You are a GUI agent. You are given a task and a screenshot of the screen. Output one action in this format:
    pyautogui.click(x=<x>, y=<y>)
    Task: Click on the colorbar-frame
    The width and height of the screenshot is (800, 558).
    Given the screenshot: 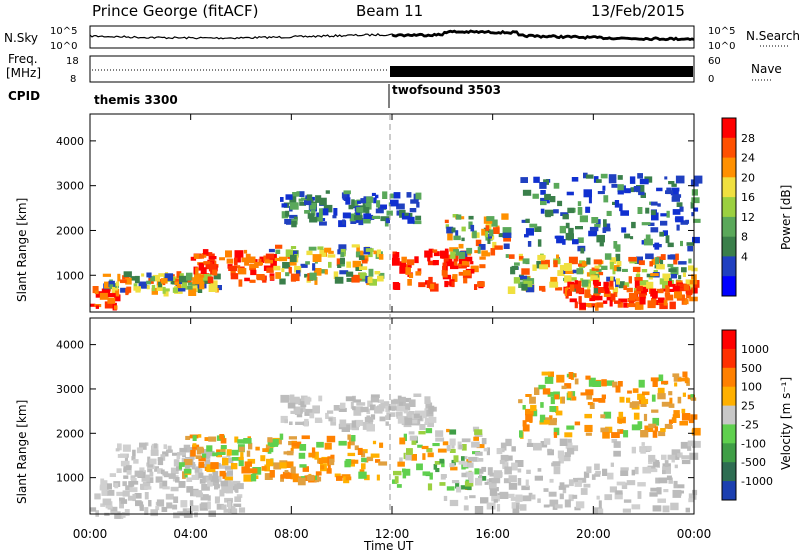 What is the action you would take?
    pyautogui.click(x=729, y=207)
    